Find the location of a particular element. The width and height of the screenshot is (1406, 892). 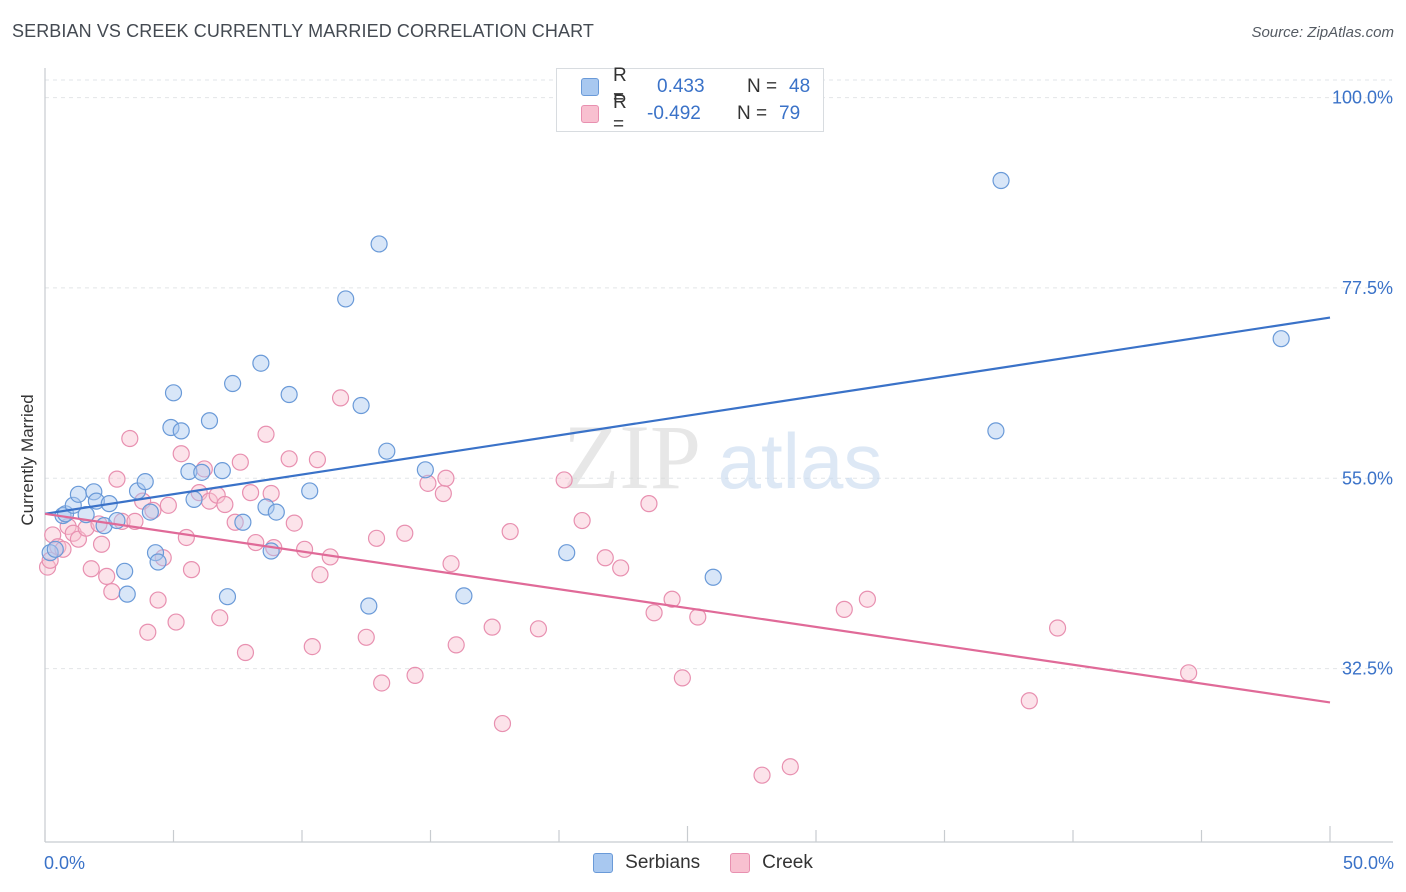

legend-n-value: 48 is located at coordinates (800, 86).